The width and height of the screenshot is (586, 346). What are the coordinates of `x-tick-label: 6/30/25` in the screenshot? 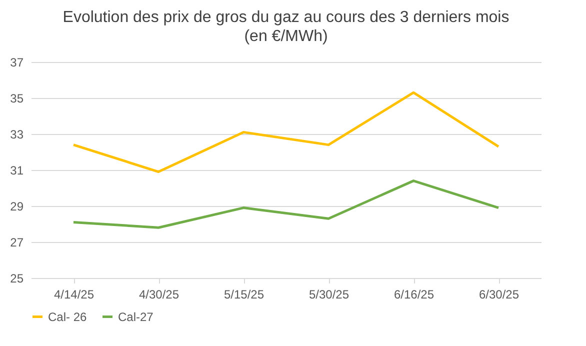 It's located at (499, 295).